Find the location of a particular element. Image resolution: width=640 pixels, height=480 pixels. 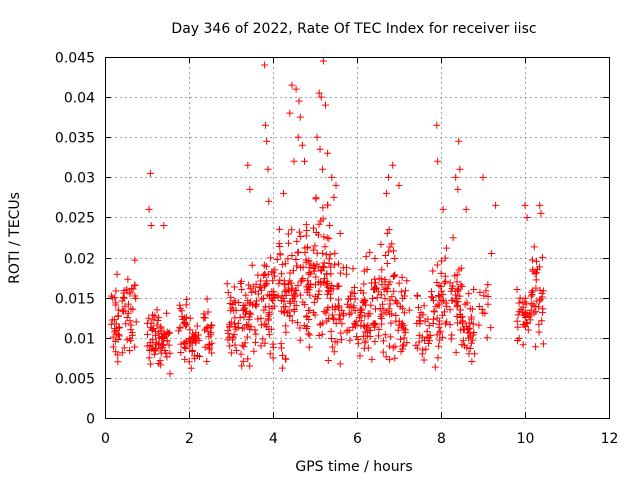

x-tick-label: 0 is located at coordinates (105, 439).